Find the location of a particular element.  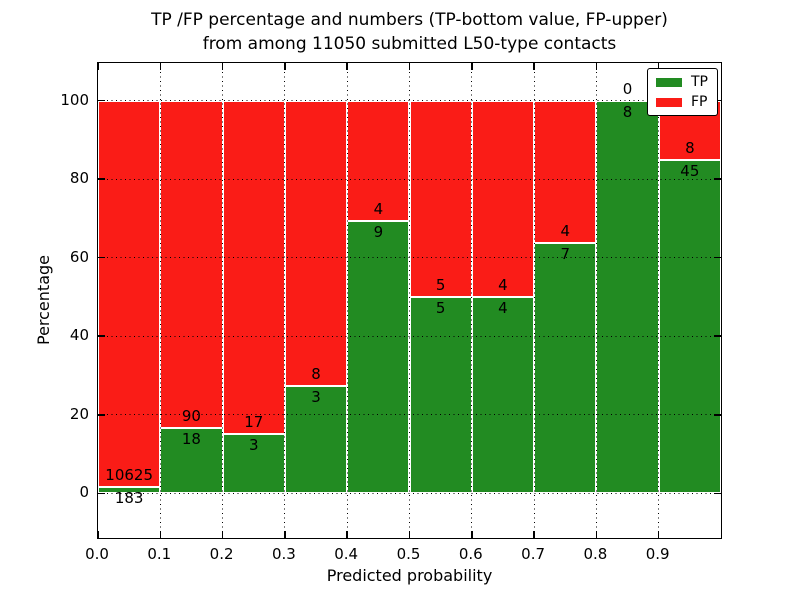

tp-count-label-4: 9 is located at coordinates (378, 232).